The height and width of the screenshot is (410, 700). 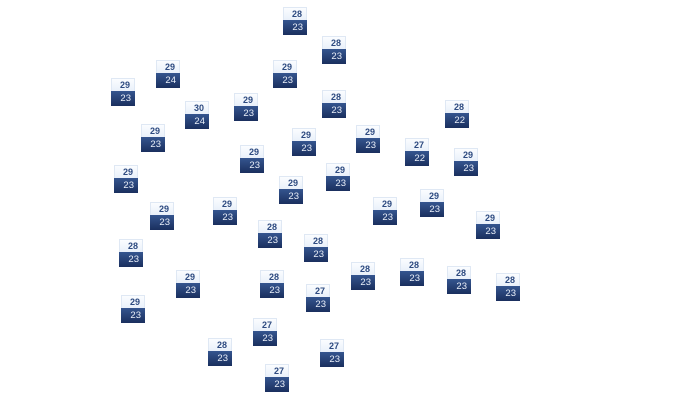 I want to click on temperature-marker: 27 22, so click(x=417, y=152).